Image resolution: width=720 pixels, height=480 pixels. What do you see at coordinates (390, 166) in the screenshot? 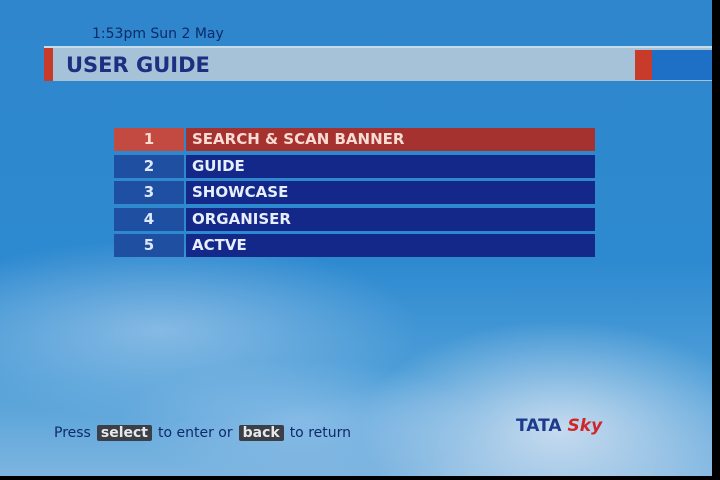
I see `menu-item-label: GUIDE` at bounding box center [390, 166].